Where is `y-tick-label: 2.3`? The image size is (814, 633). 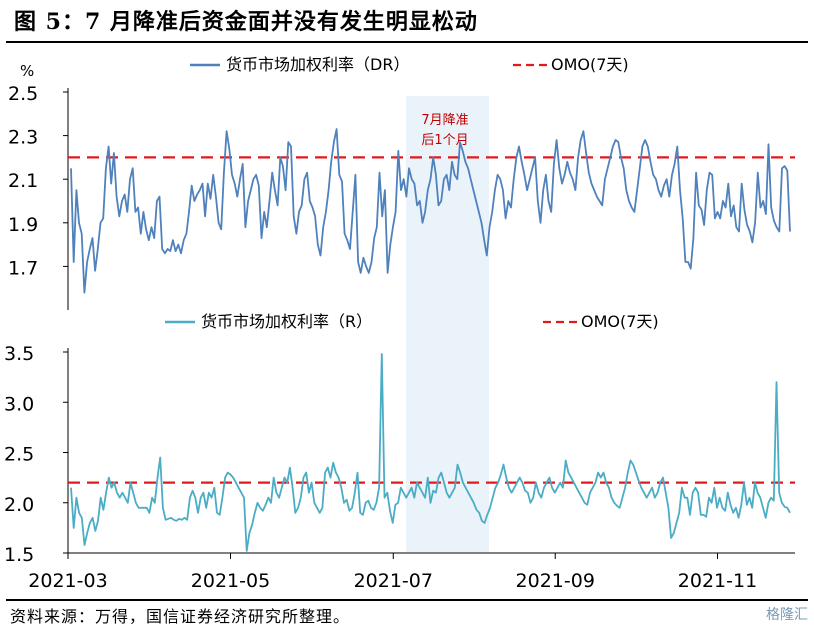 y-tick-label: 2.3 is located at coordinates (23, 138).